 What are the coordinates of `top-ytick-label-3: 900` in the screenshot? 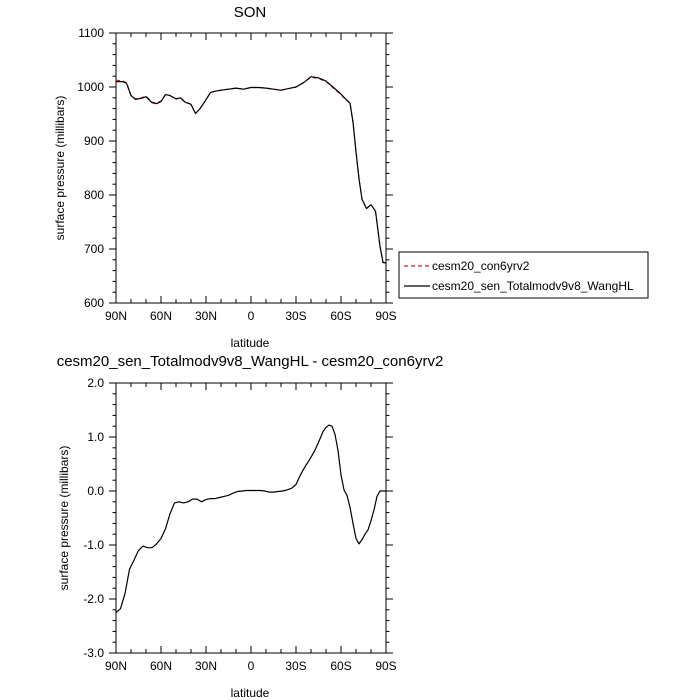 It's located at (94, 141).